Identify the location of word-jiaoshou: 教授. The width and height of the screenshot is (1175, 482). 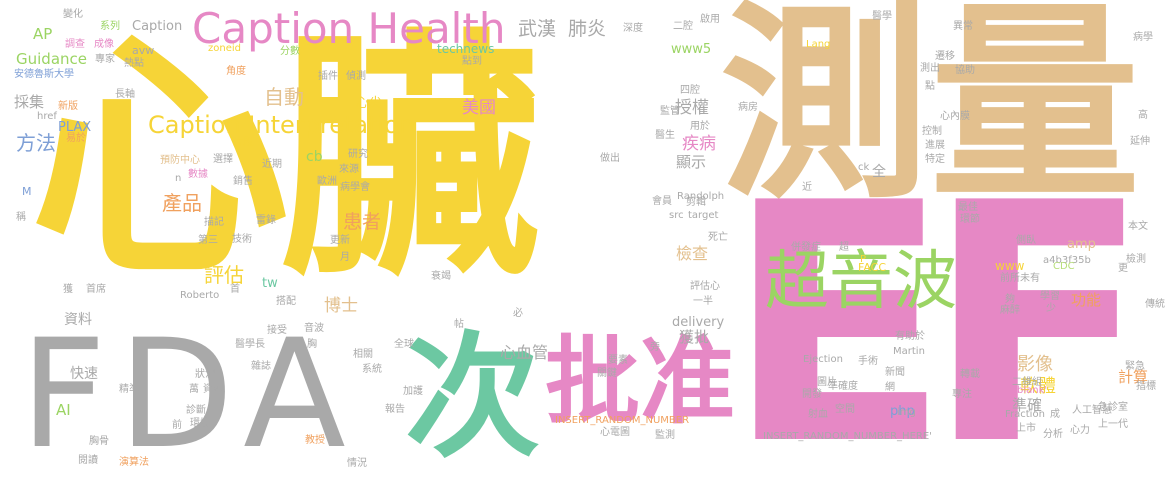
(315, 440).